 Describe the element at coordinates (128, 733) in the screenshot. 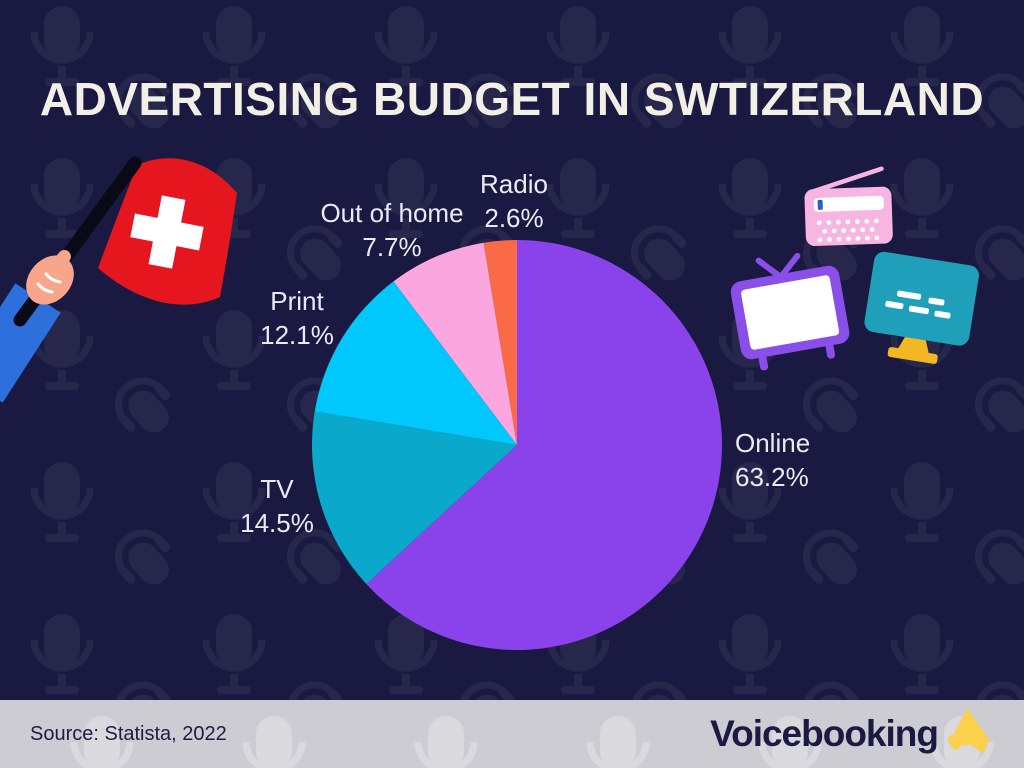

I see `source-text: Source: Statista, 2022` at that location.